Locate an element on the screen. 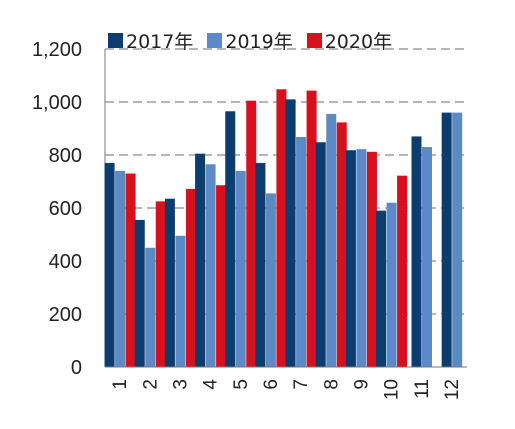  x-tick-label: 11 is located at coordinates (422, 389).